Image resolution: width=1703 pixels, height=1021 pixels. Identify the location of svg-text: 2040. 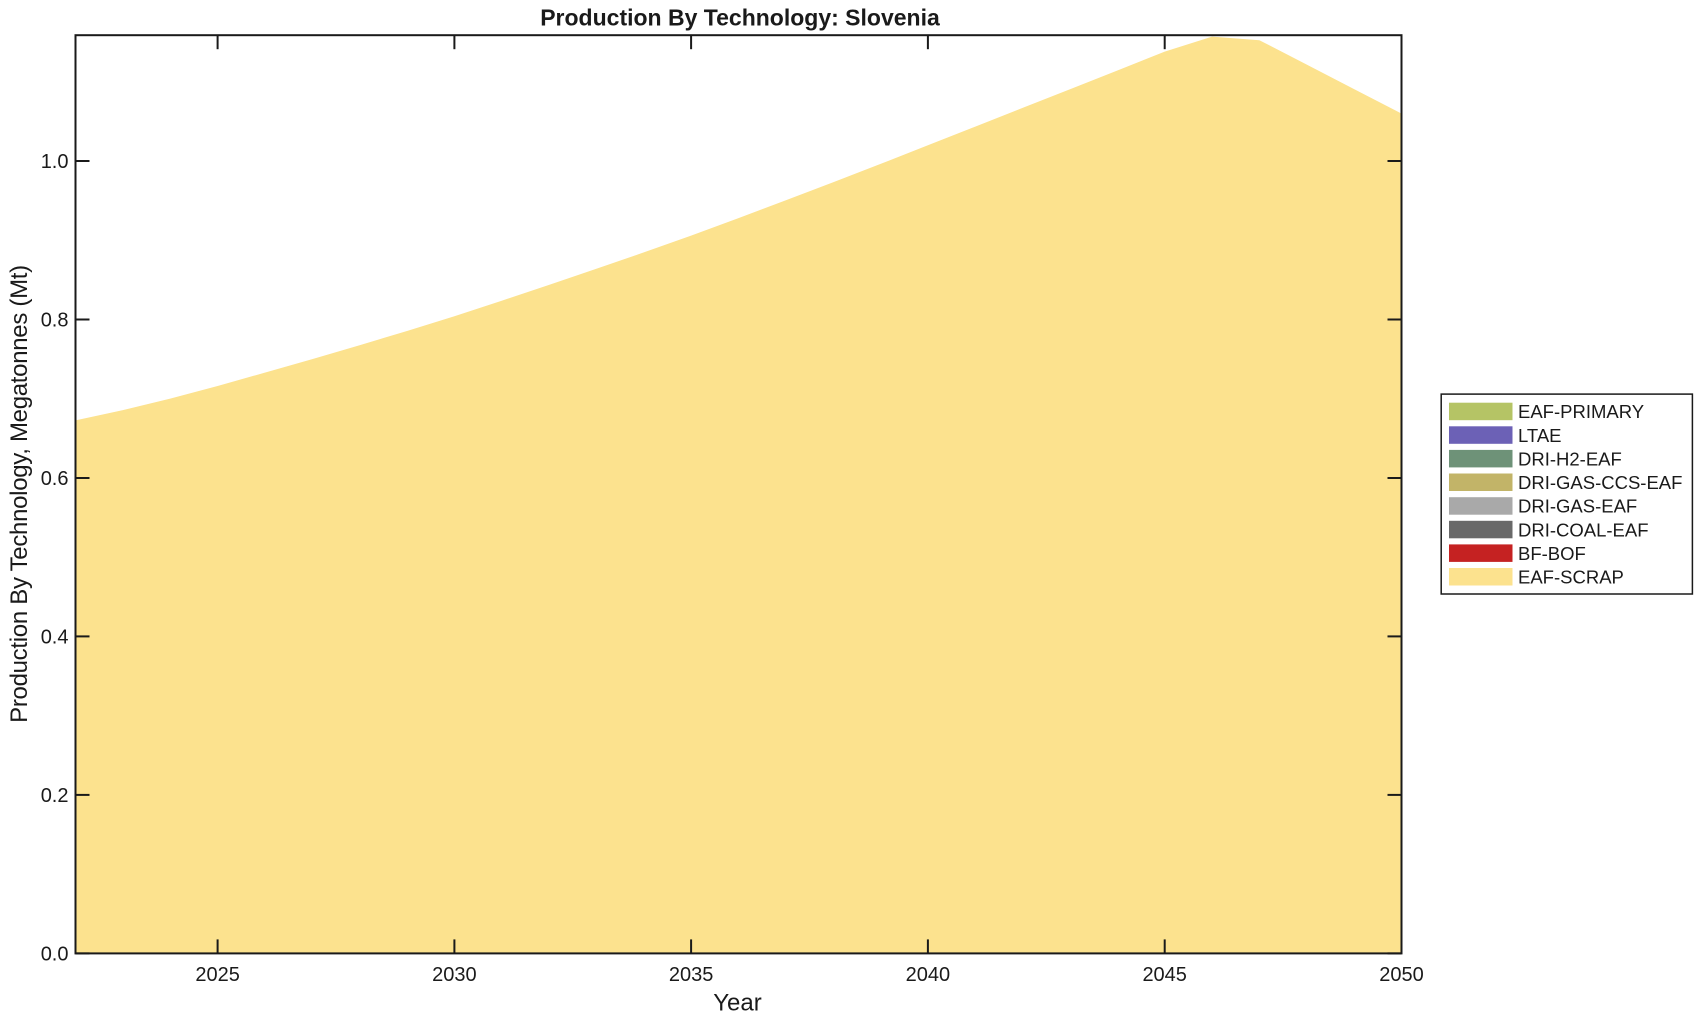
(928, 975).